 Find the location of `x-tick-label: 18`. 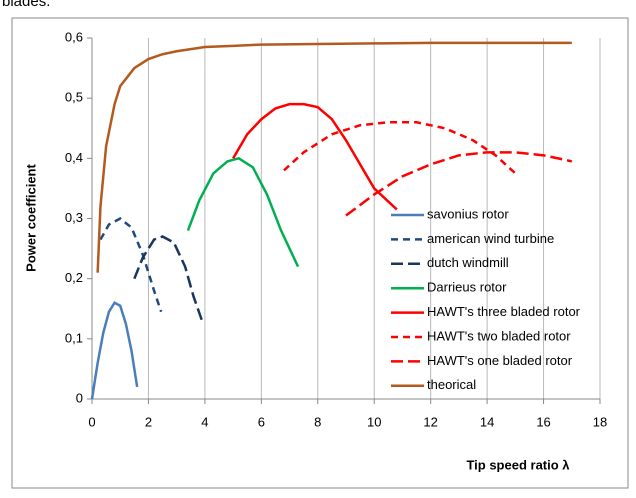

x-tick-label: 18 is located at coordinates (600, 421).